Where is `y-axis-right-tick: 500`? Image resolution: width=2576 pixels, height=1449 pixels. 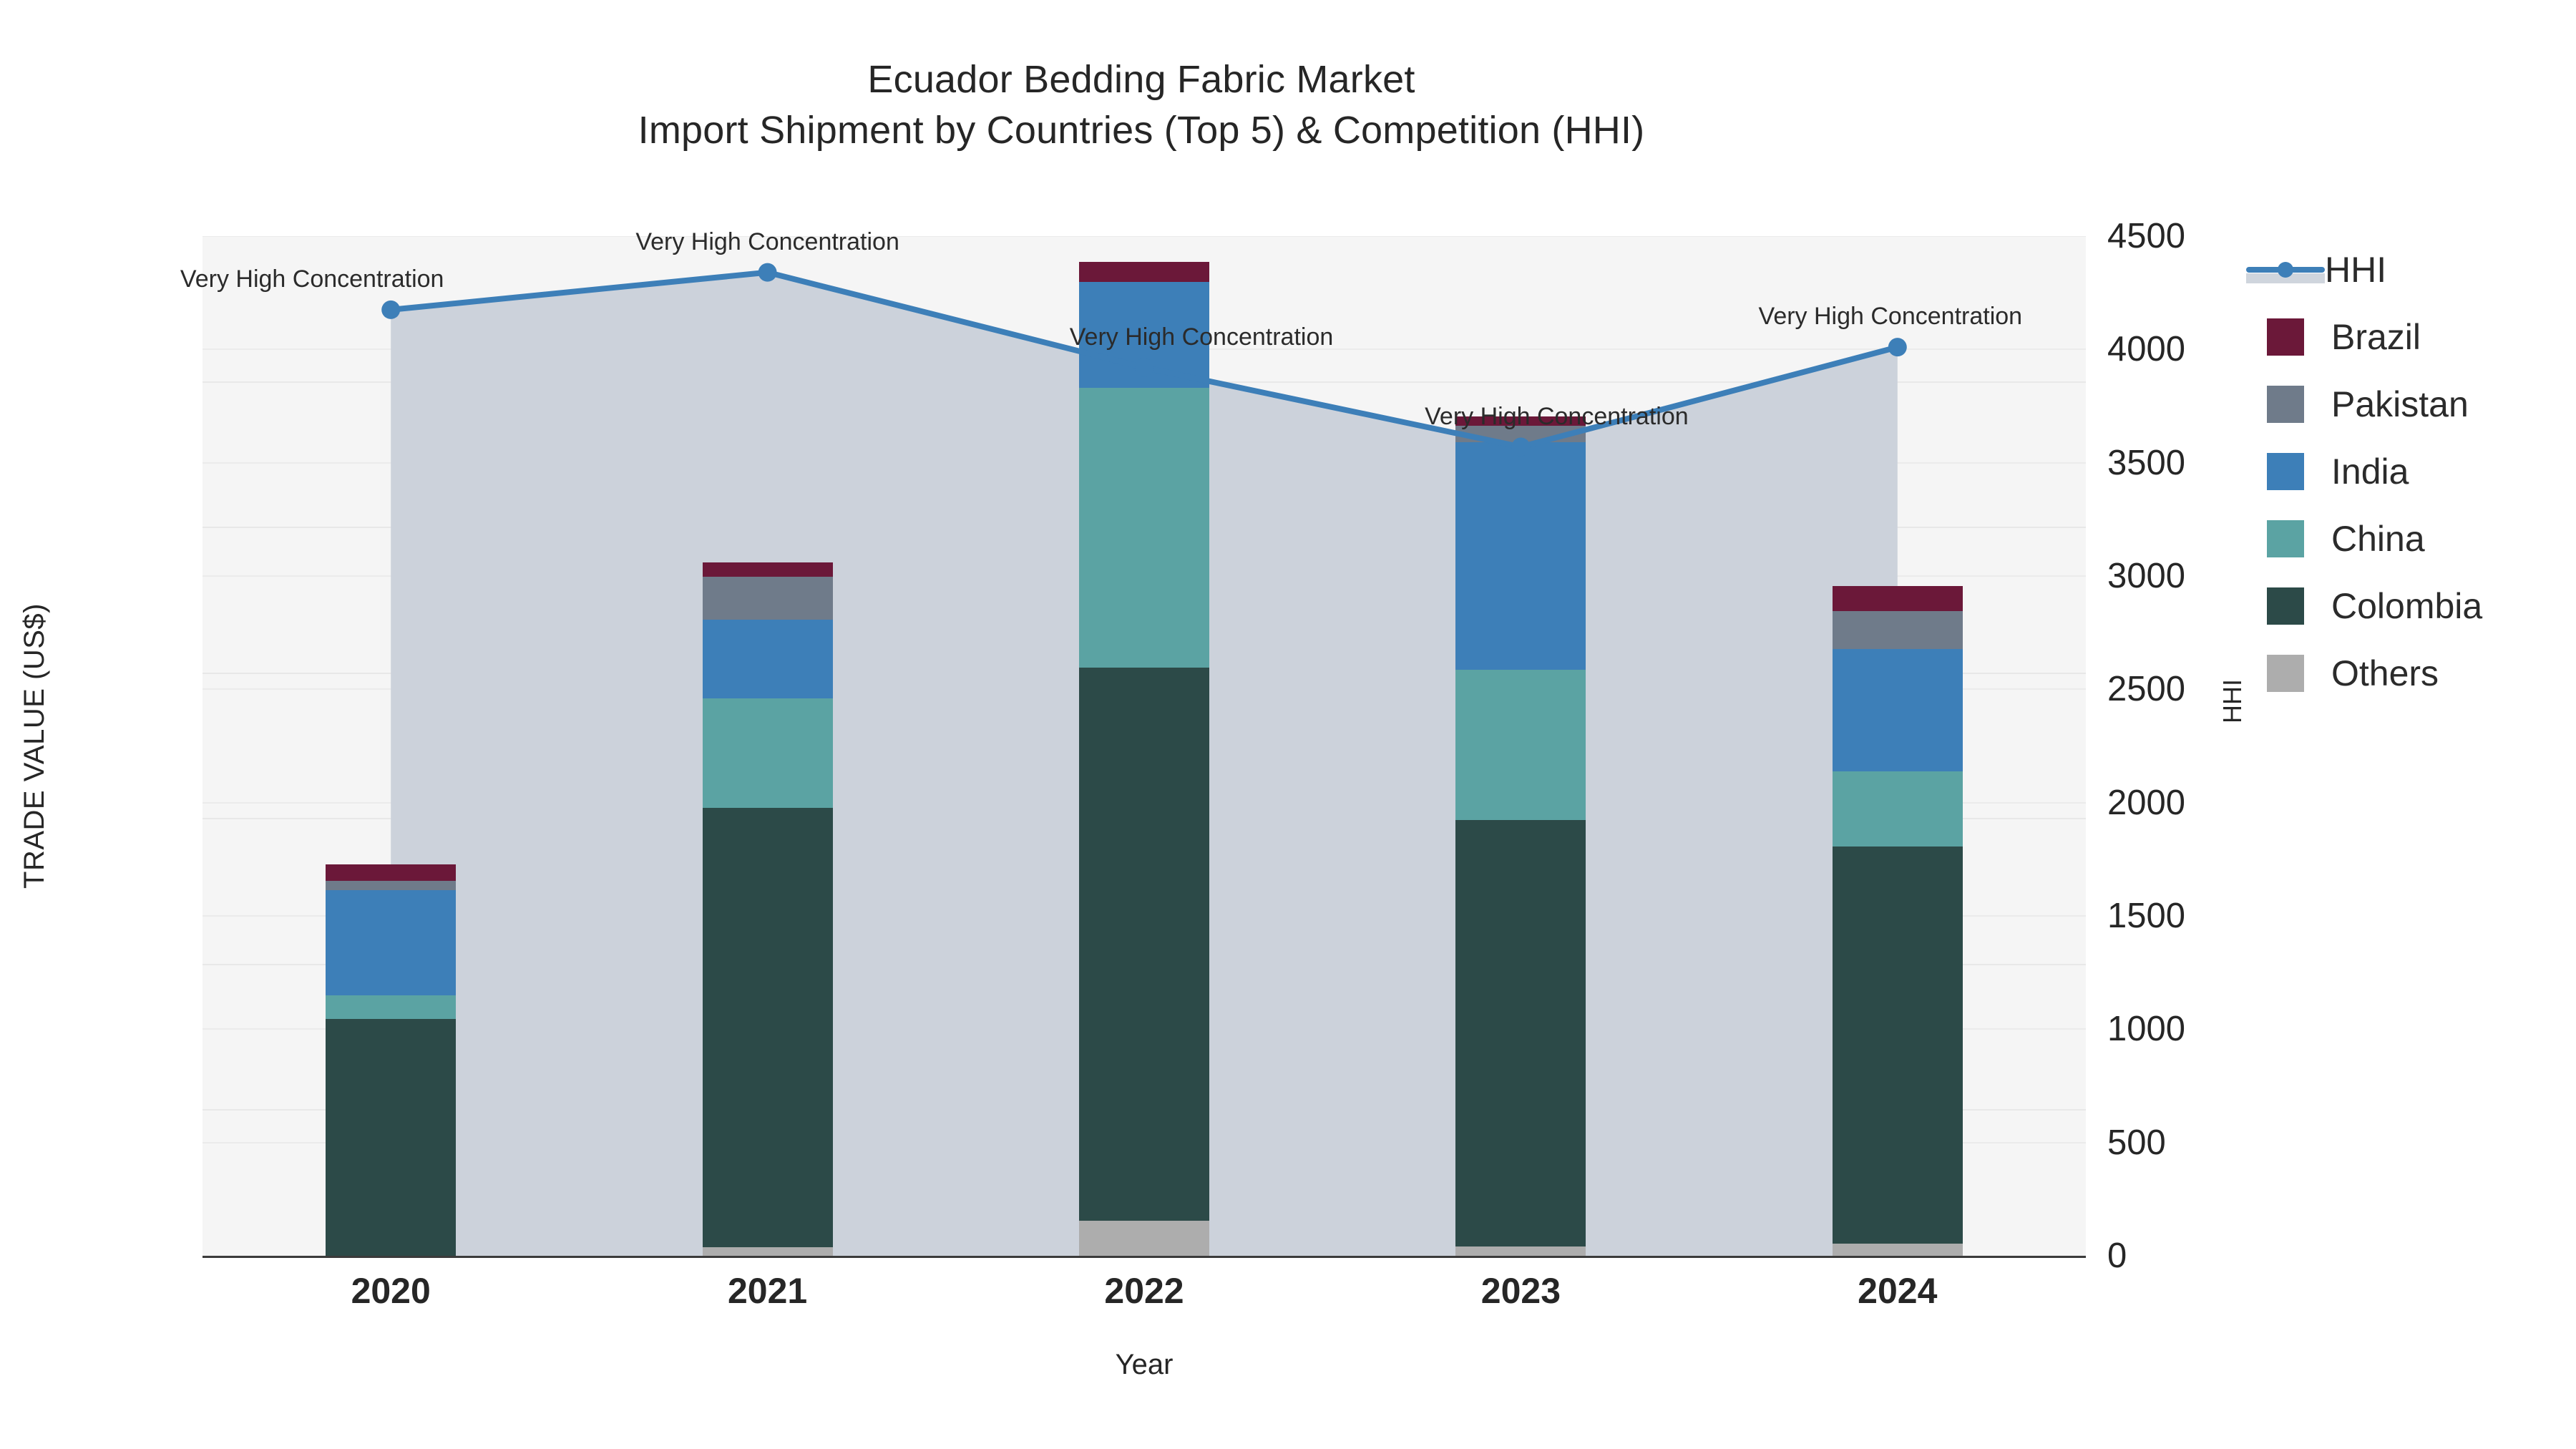
y-axis-right-tick: 500 is located at coordinates (2136, 1142).